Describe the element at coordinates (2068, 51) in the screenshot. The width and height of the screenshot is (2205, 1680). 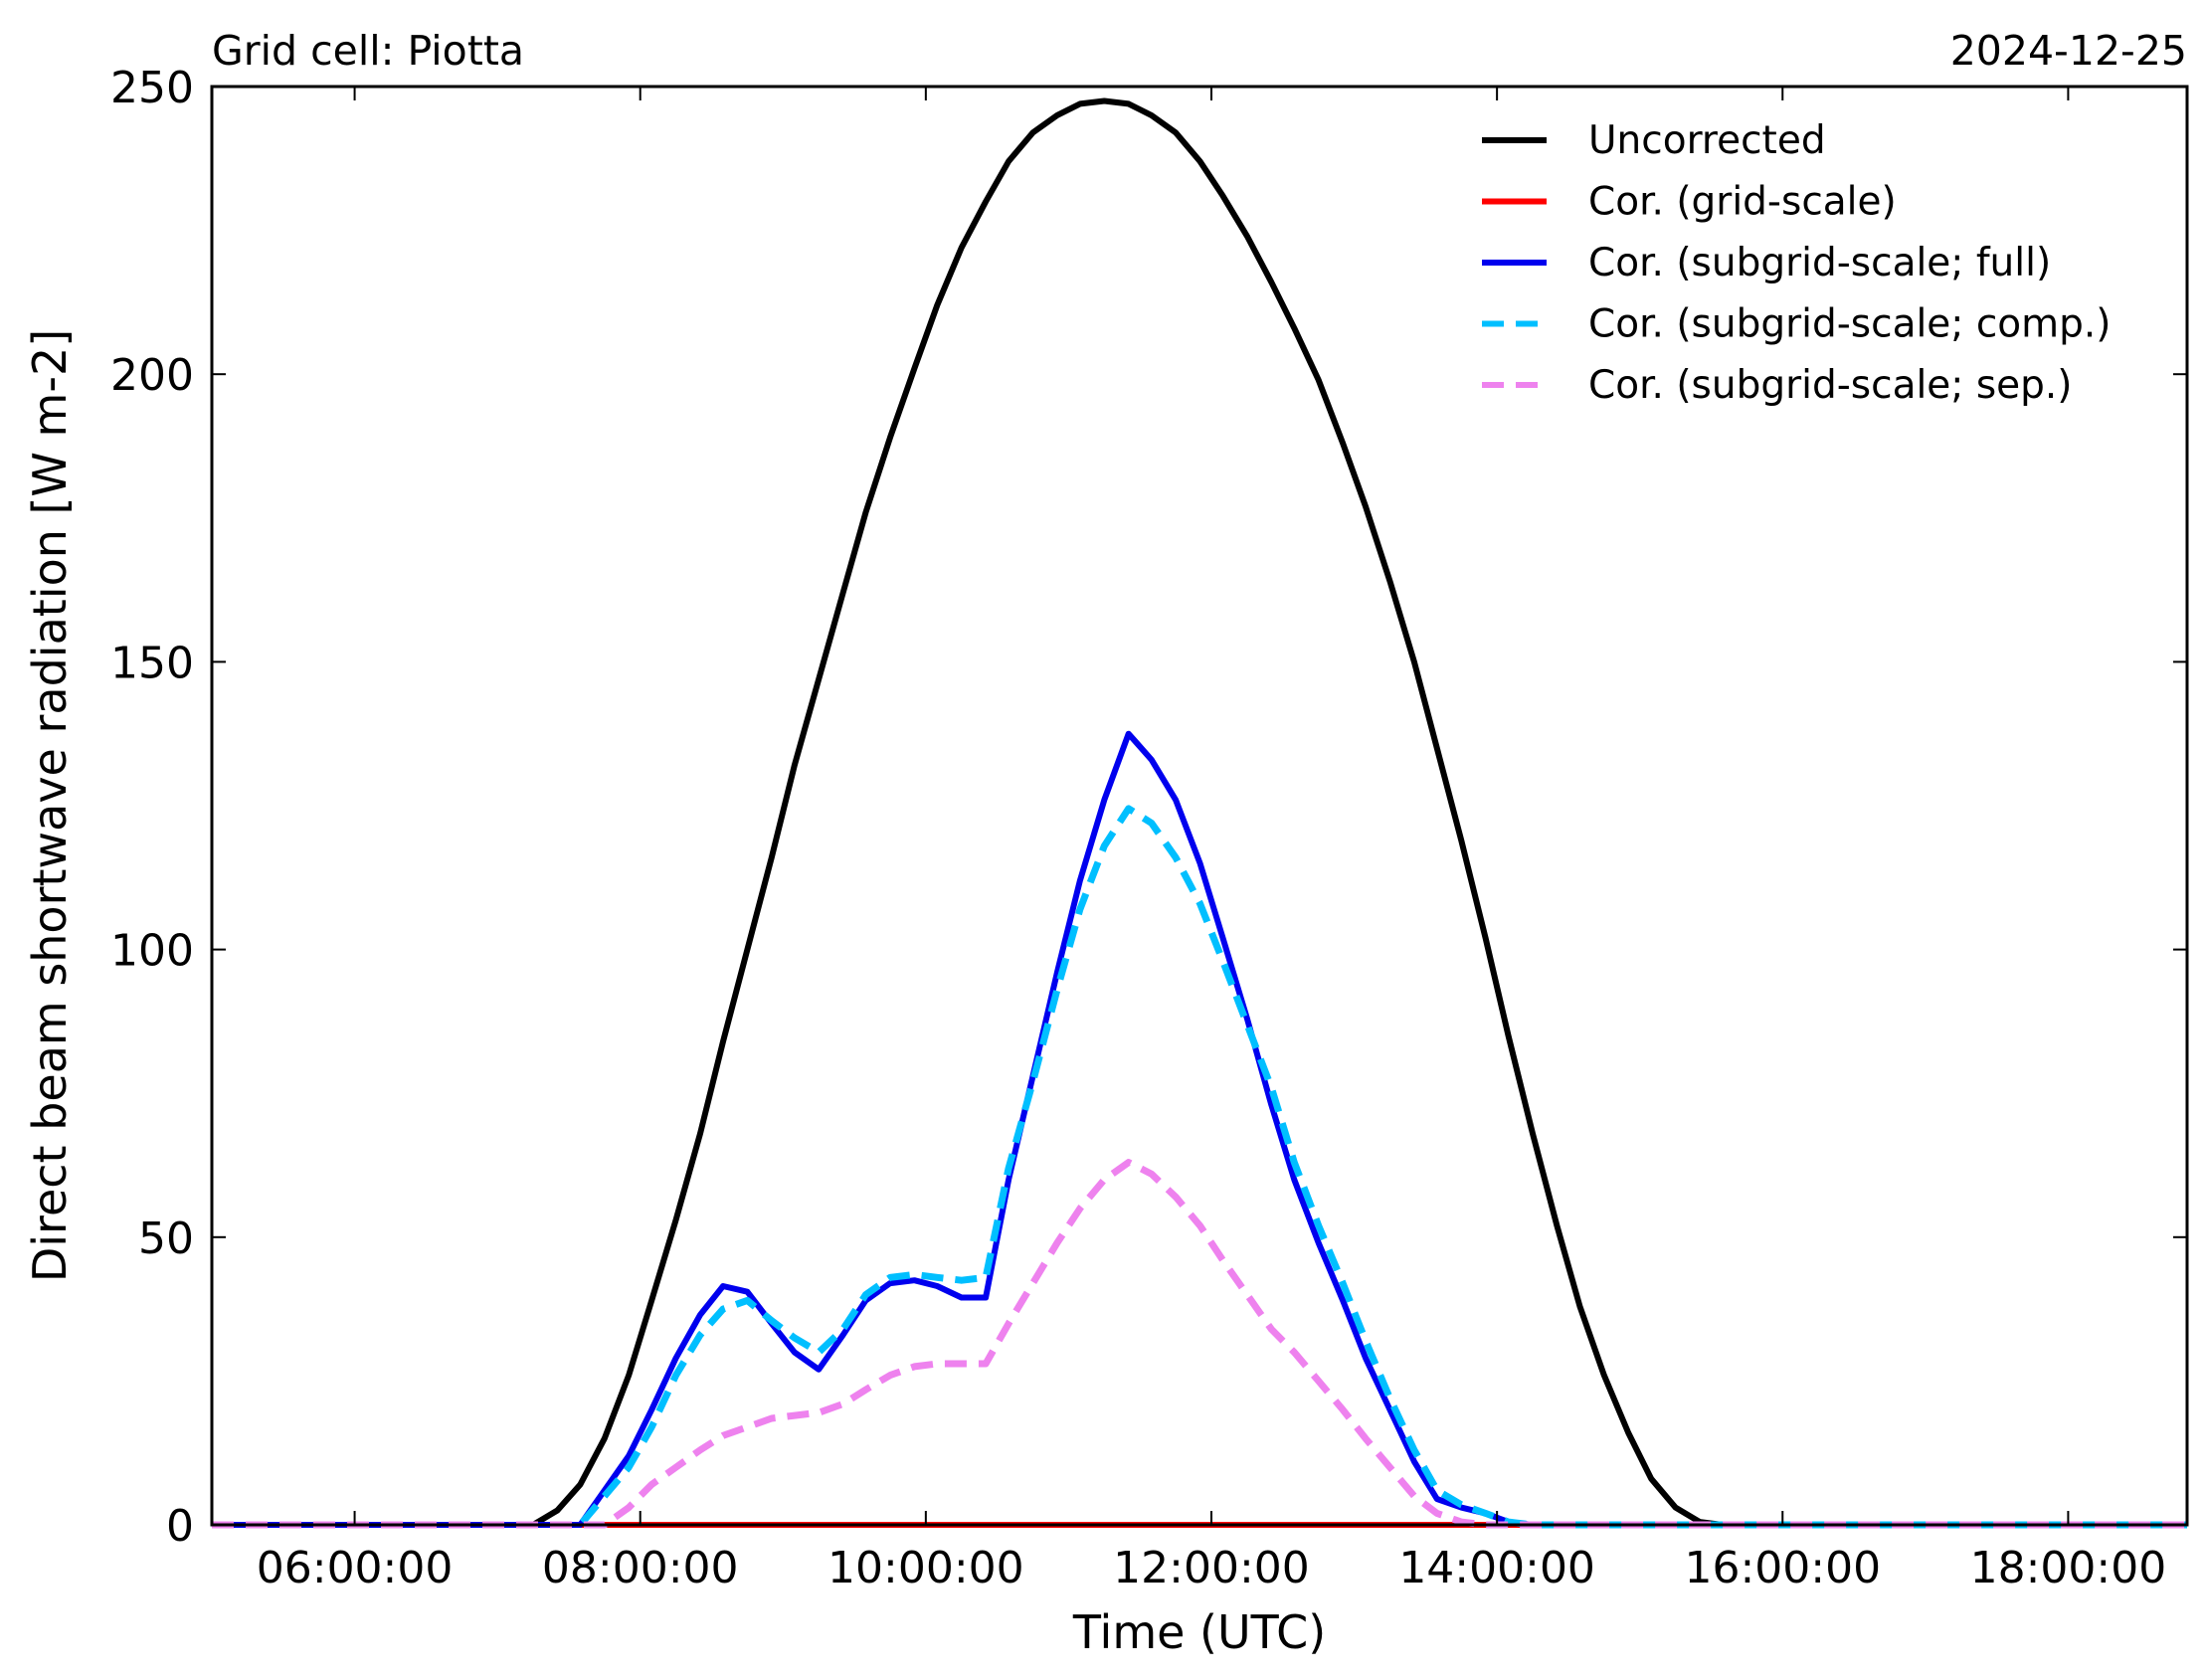
I see `title-right: 2024-12-25` at that location.